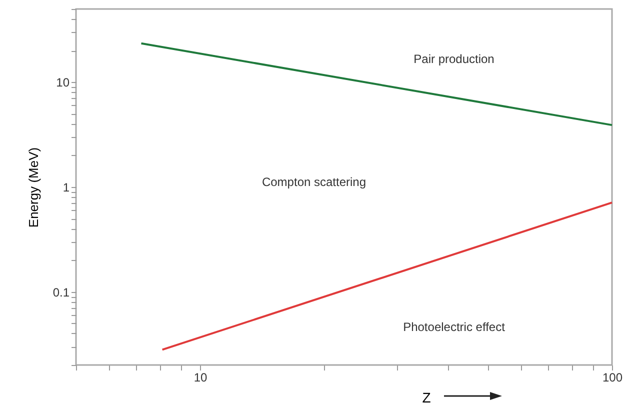 The height and width of the screenshot is (407, 623). What do you see at coordinates (427, 398) in the screenshot?
I see `x-axis-title: Z` at bounding box center [427, 398].